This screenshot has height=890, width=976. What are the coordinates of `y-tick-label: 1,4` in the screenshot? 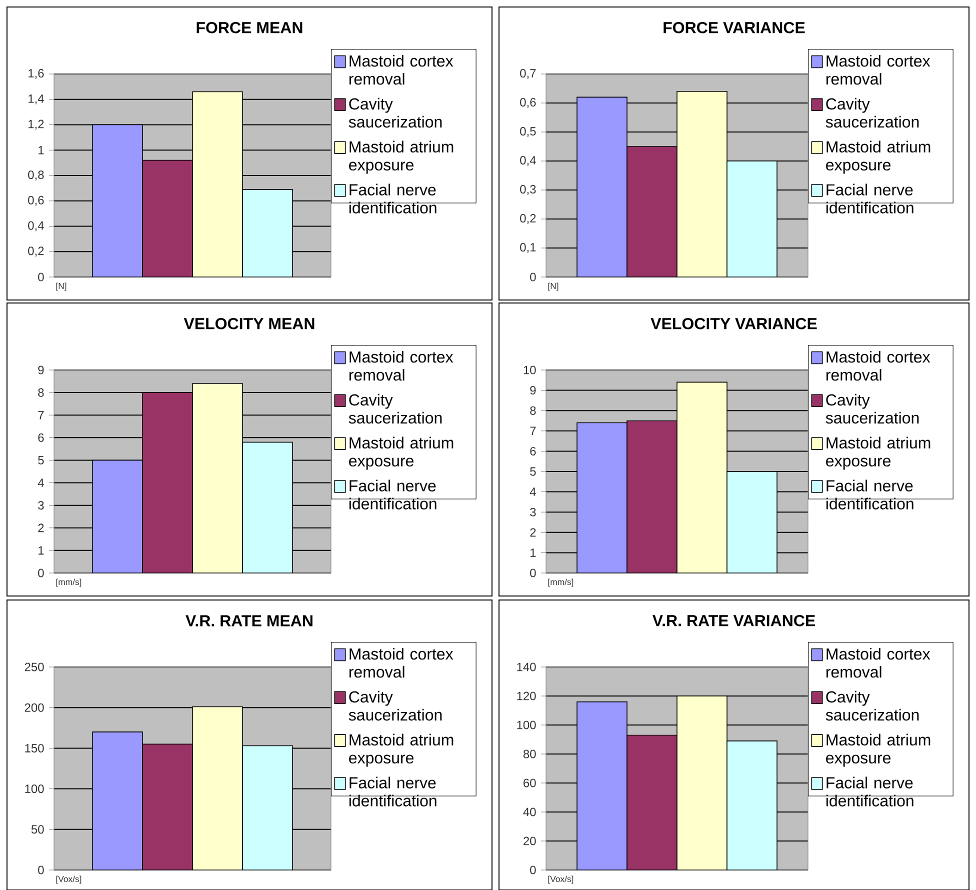 It's located at (36, 99).